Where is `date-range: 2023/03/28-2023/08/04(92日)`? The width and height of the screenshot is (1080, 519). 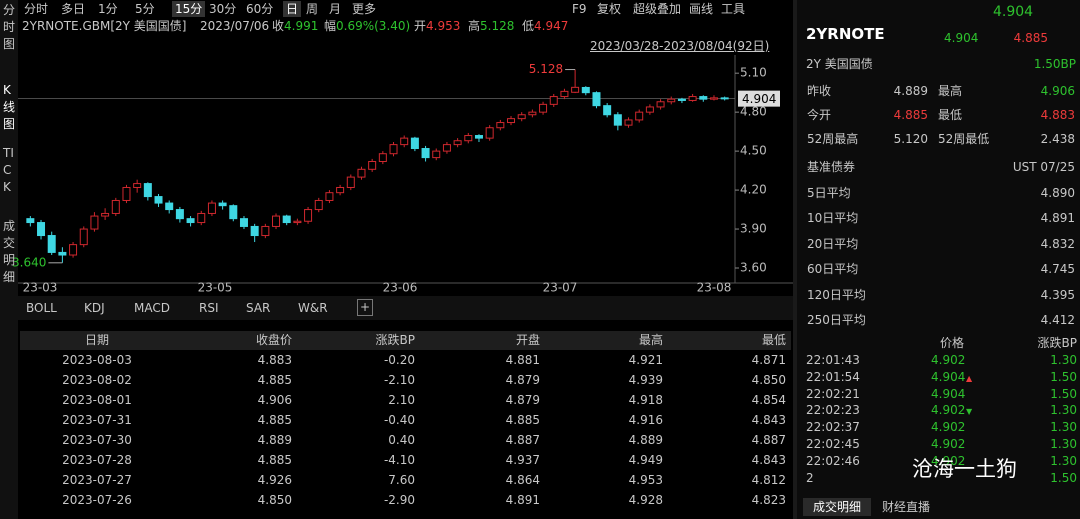
date-range: 2023/03/28-2023/08/04(92日) is located at coordinates (680, 46).